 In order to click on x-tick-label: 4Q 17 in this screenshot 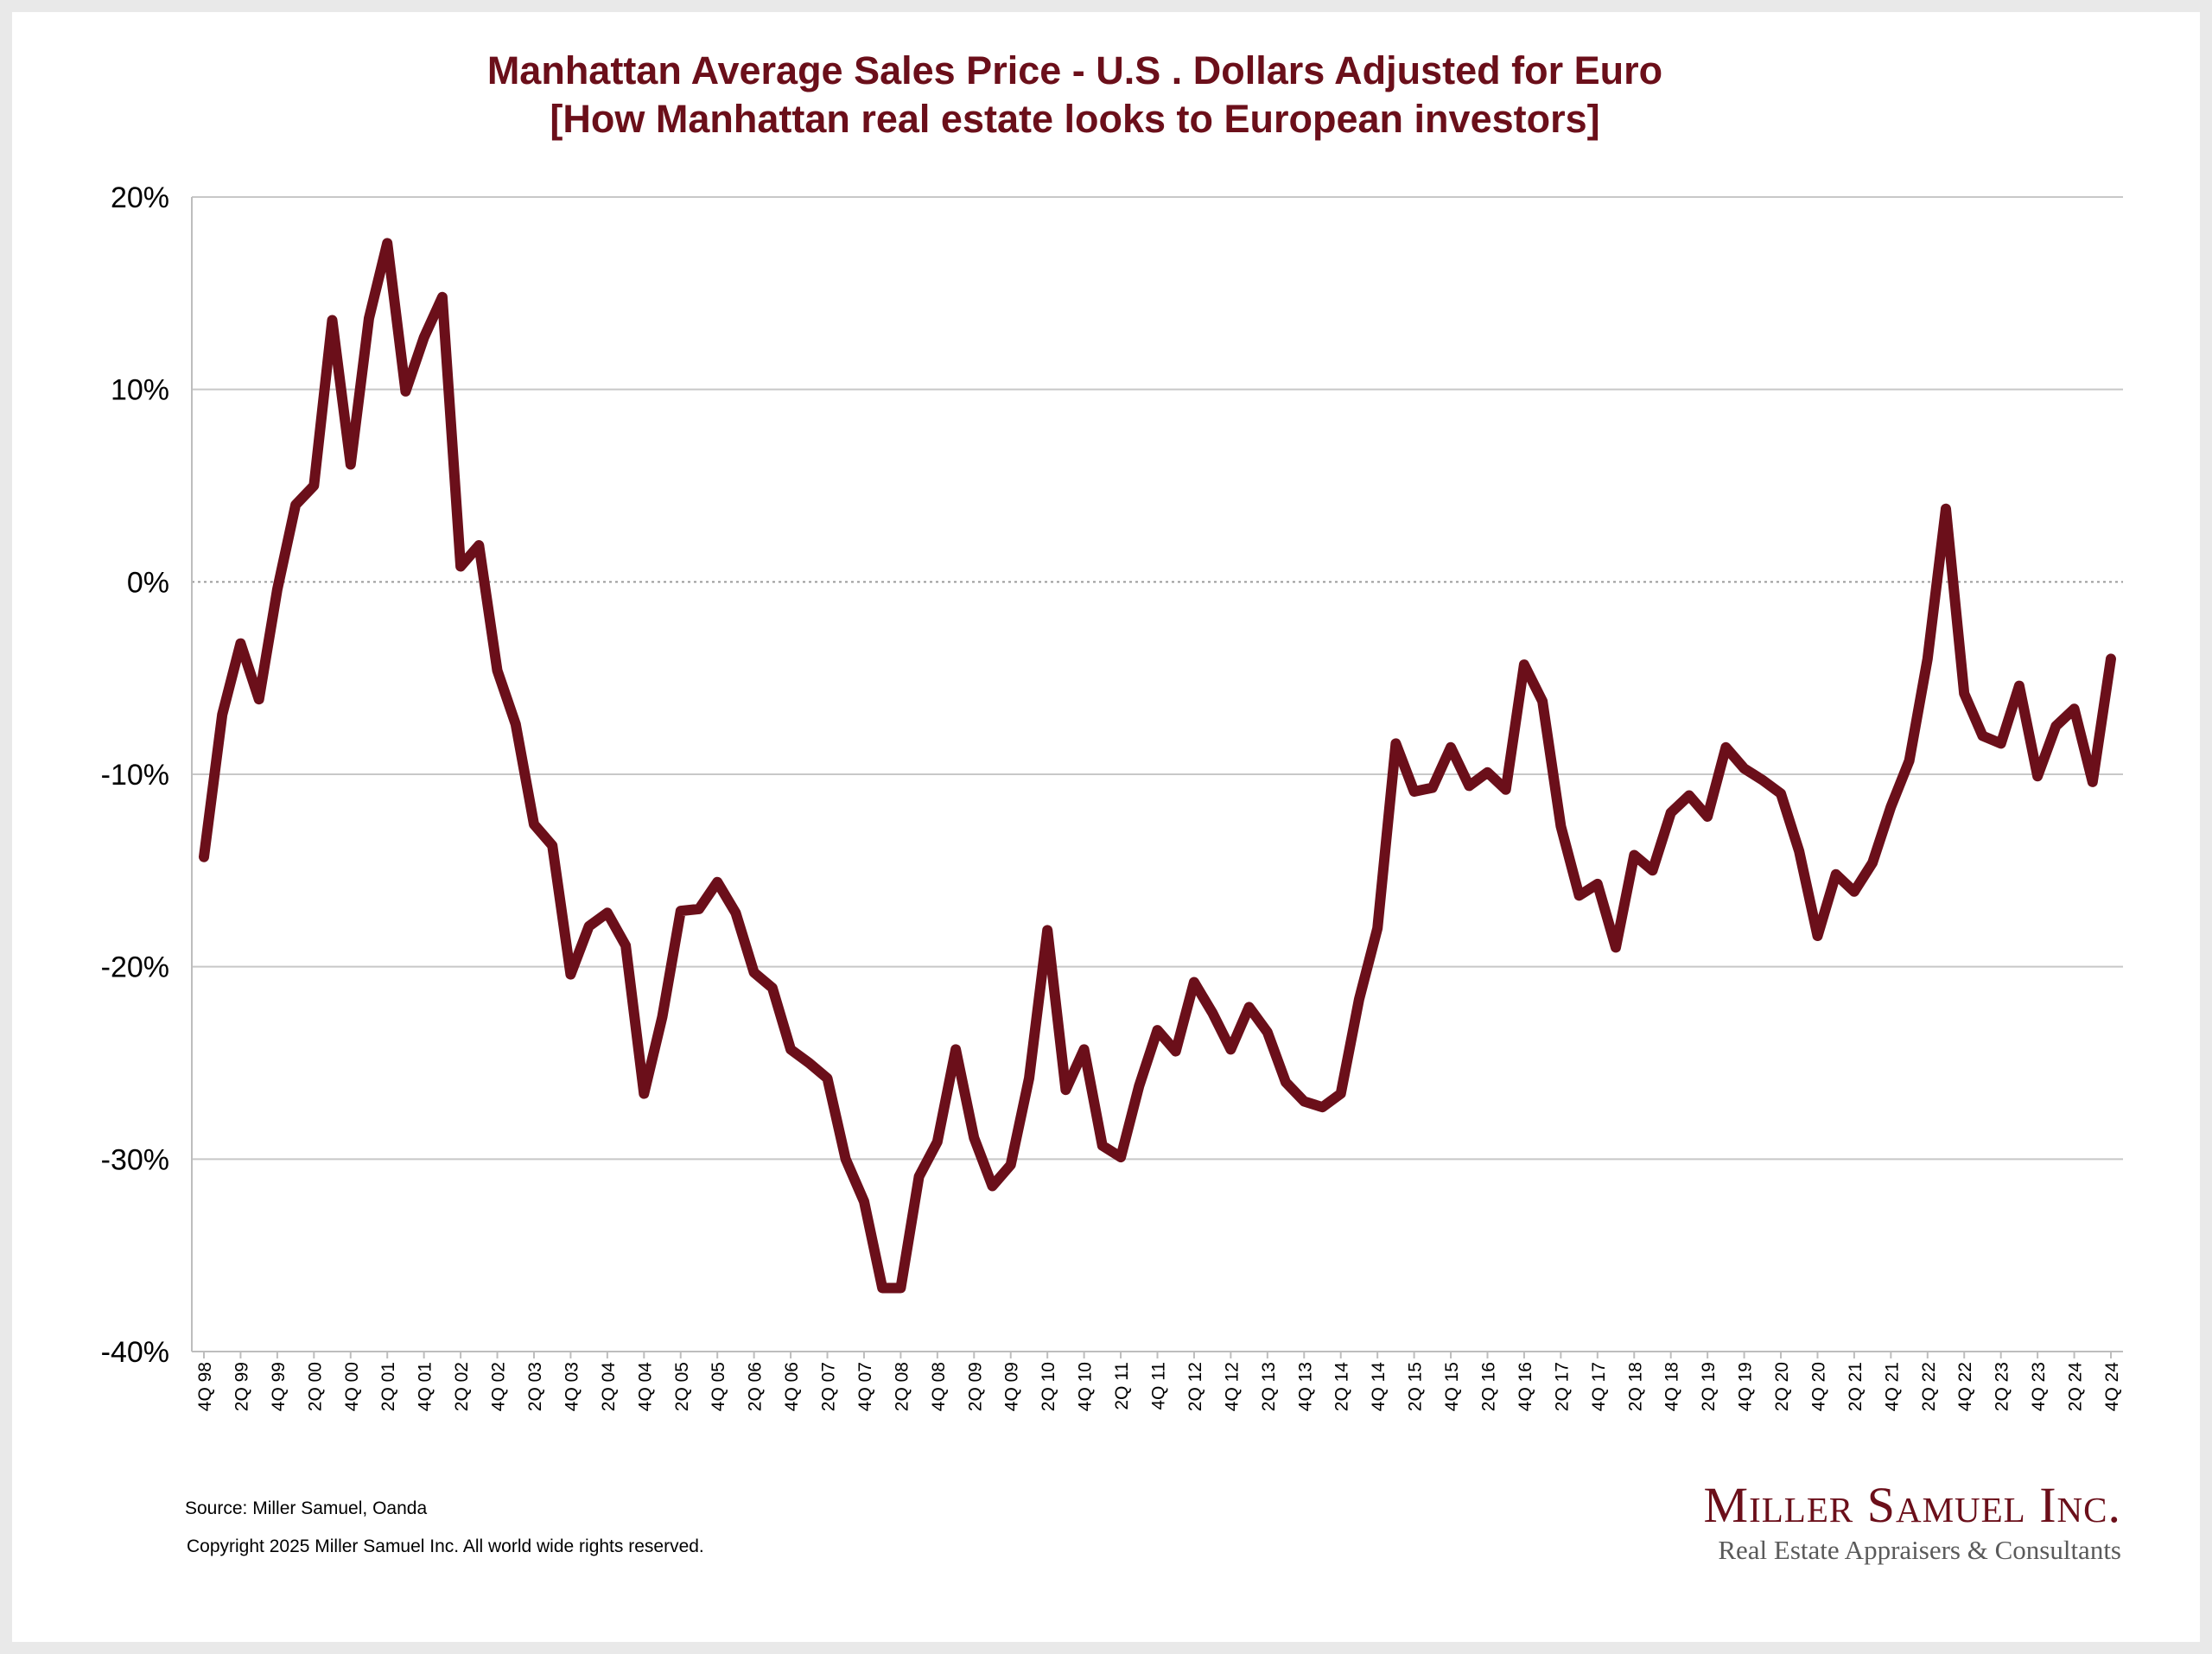, I will do `click(1599, 1386)`.